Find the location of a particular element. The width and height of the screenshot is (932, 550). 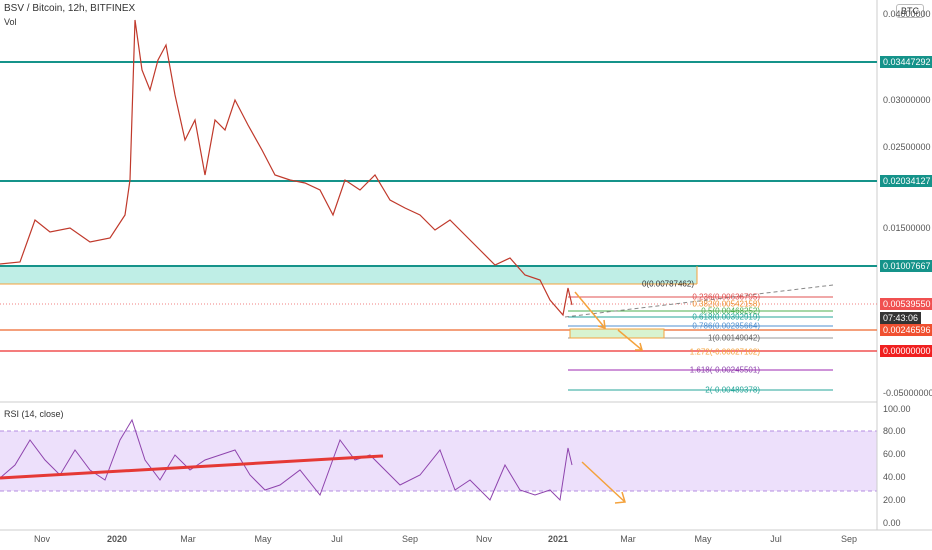

fib-label: 0.382(0.00542158) is located at coordinates (726, 304).